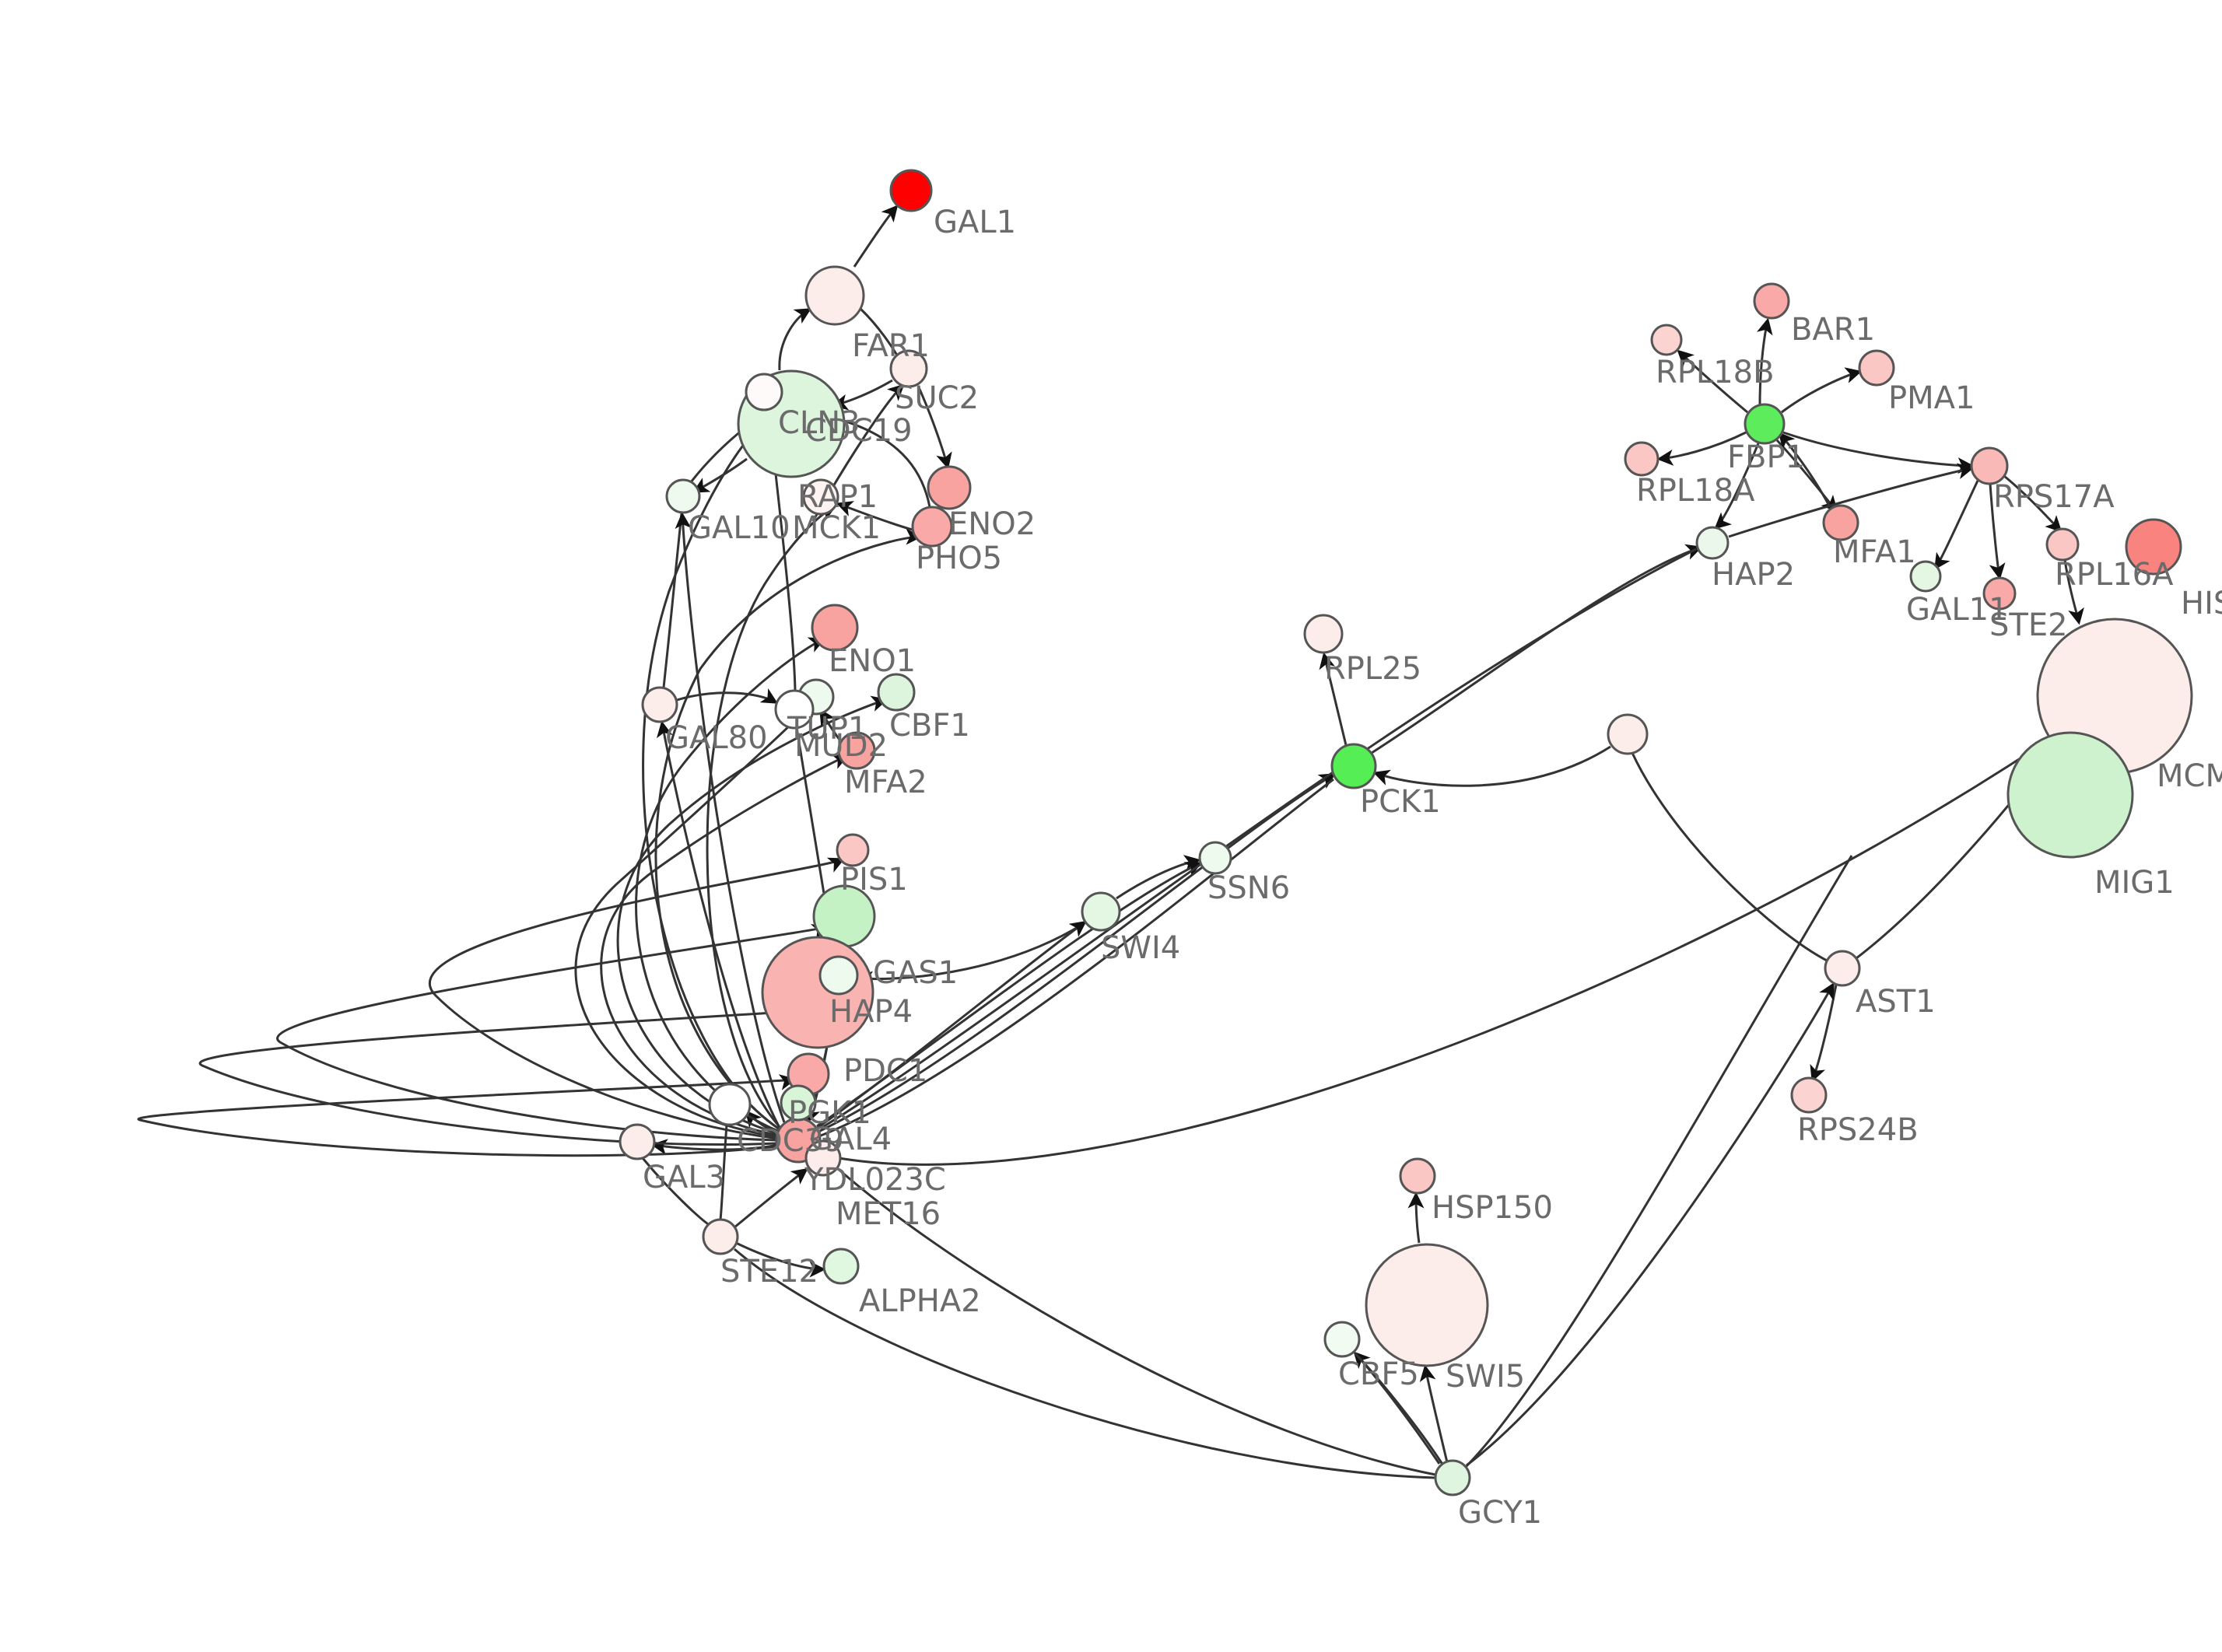 This screenshot has height=1652, width=2222. Describe the element at coordinates (1715, 372) in the screenshot. I see `node-label-RPL18B: RPL18B` at that location.